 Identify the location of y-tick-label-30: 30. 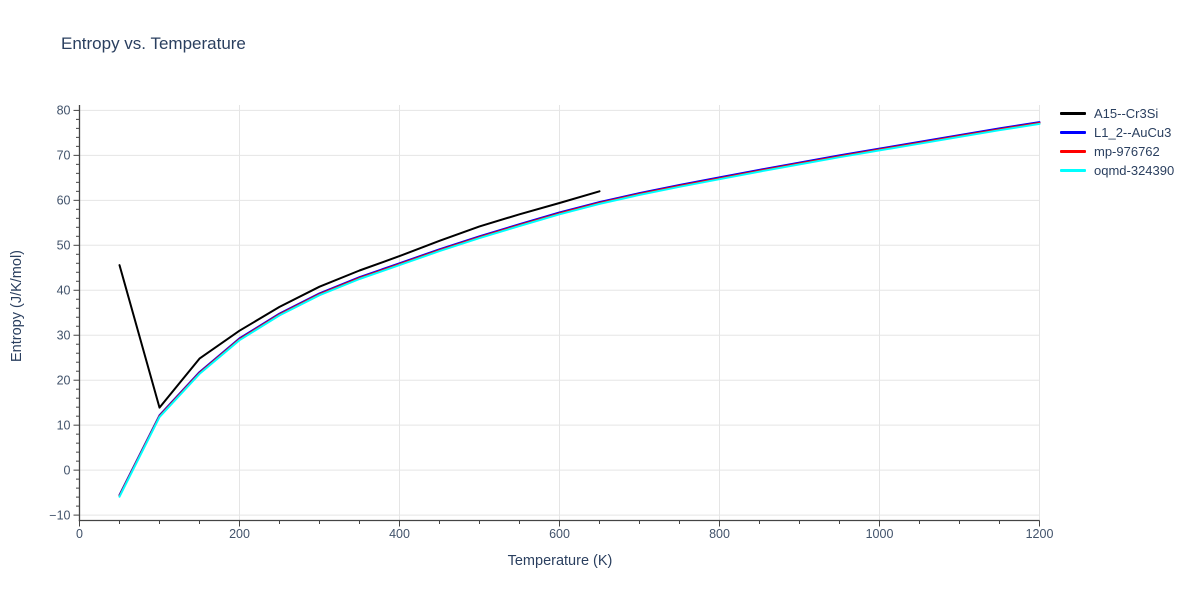
(64, 335).